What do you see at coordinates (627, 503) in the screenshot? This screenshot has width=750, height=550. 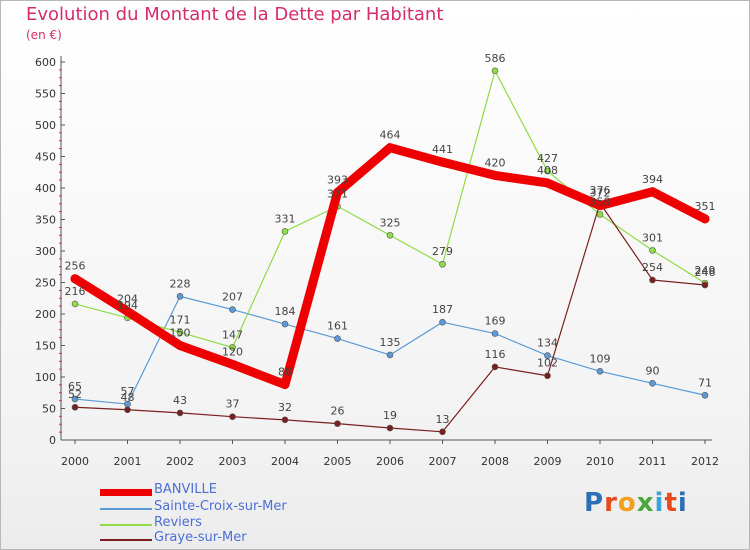 I see `logo-letter: o` at bounding box center [627, 503].